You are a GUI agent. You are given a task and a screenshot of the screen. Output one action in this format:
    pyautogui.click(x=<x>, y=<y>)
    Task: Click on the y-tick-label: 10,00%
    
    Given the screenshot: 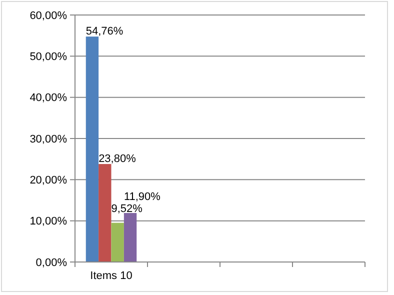 What is the action you would take?
    pyautogui.click(x=49, y=222)
    